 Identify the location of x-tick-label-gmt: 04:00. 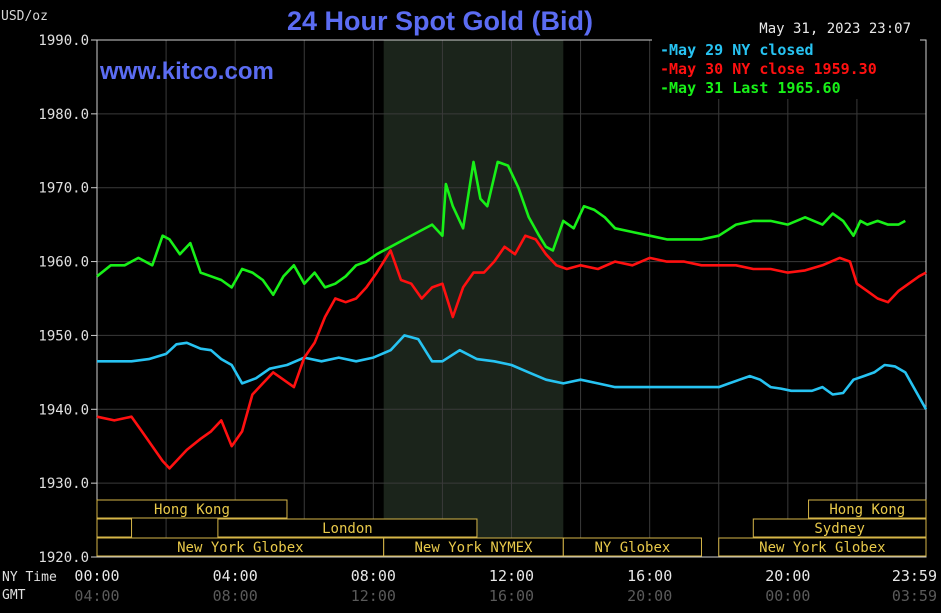
(96, 596).